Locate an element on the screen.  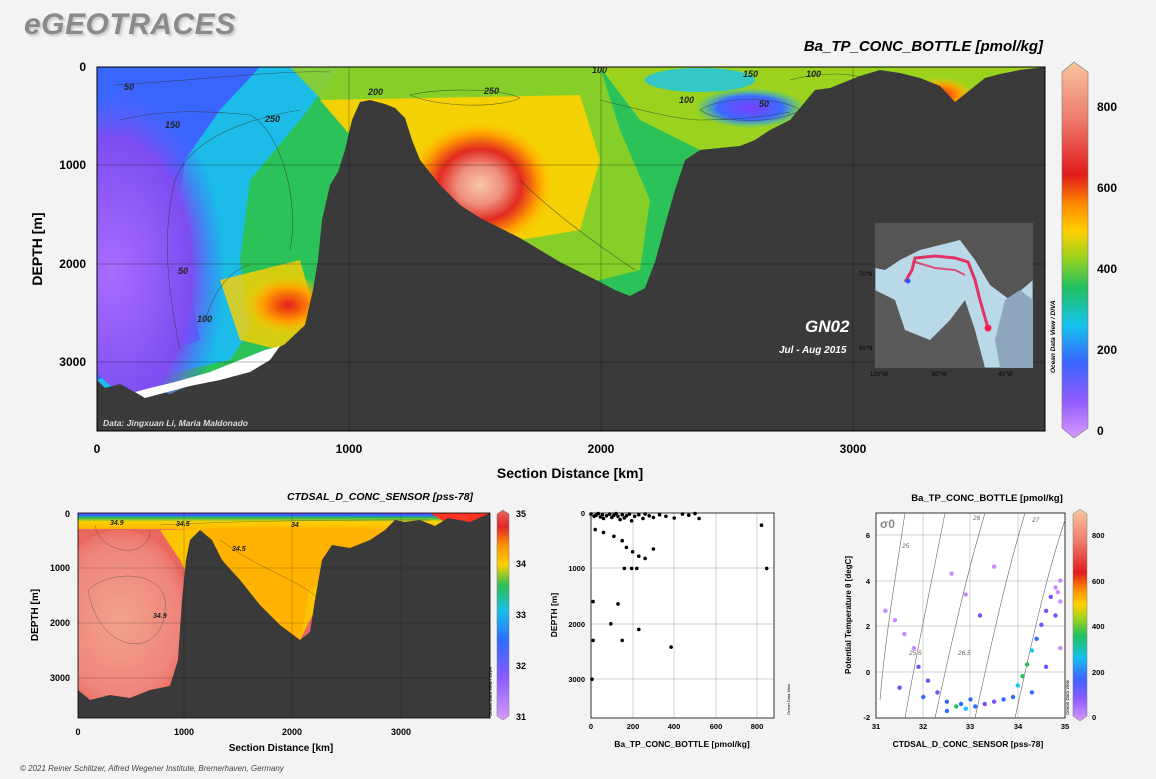
salinity-seafloor is located at coordinates (284, 615).